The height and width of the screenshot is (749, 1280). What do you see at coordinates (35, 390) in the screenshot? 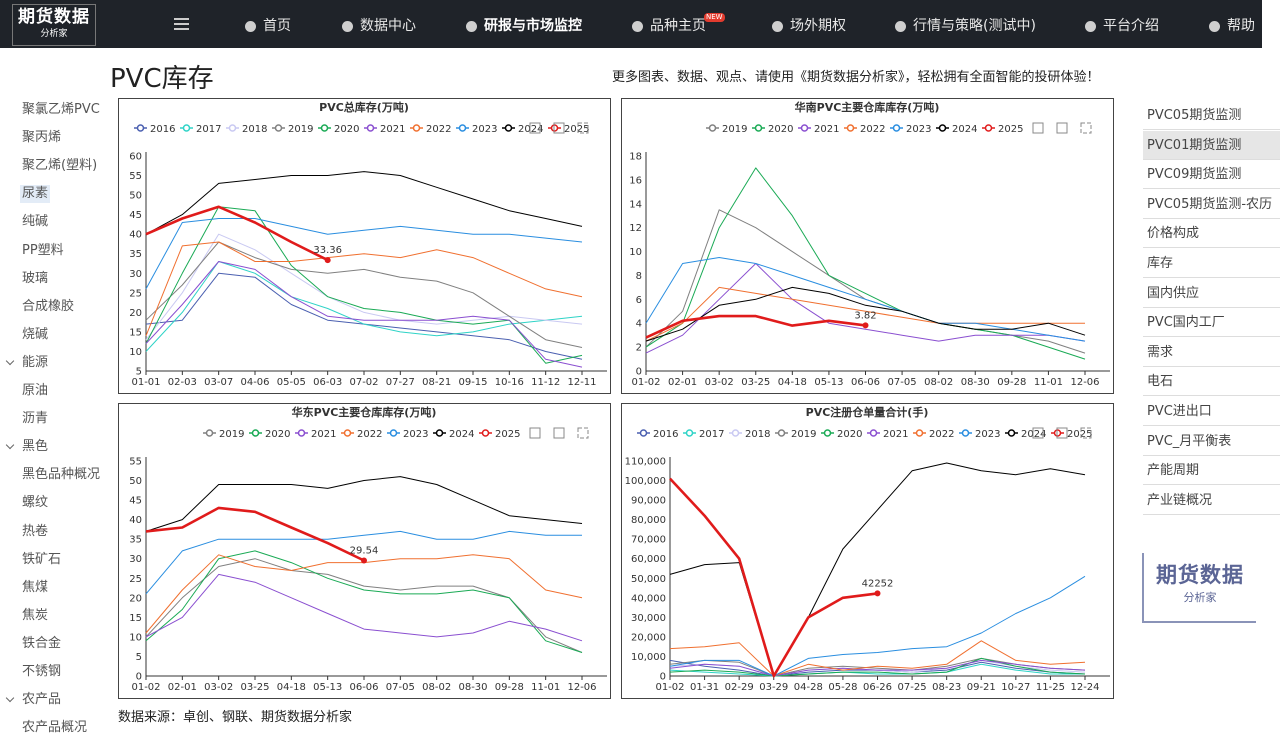
I see `nav-link: 原油` at bounding box center [35, 390].